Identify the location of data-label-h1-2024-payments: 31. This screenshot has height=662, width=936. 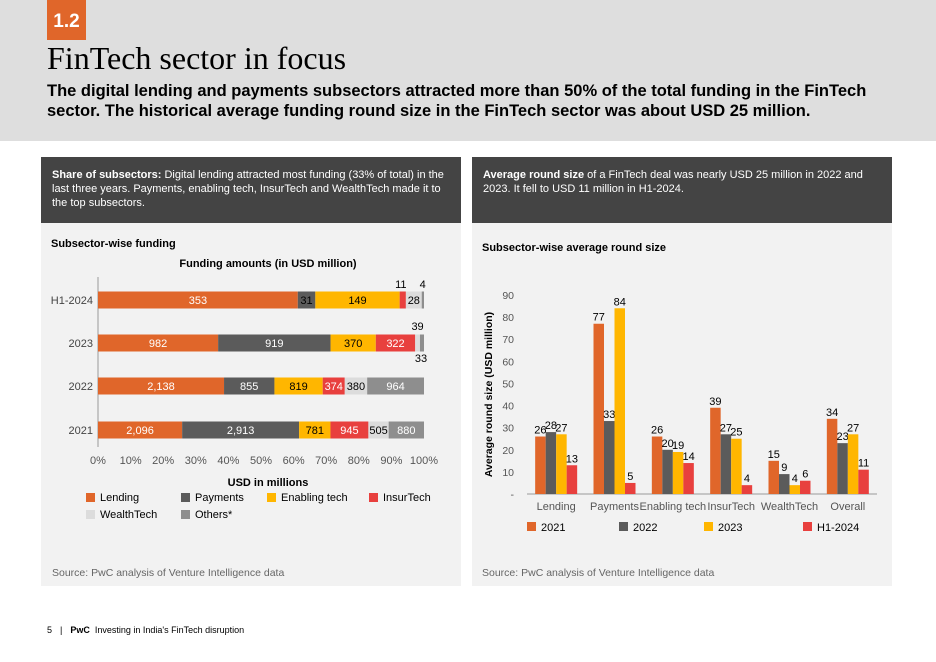
(306, 301).